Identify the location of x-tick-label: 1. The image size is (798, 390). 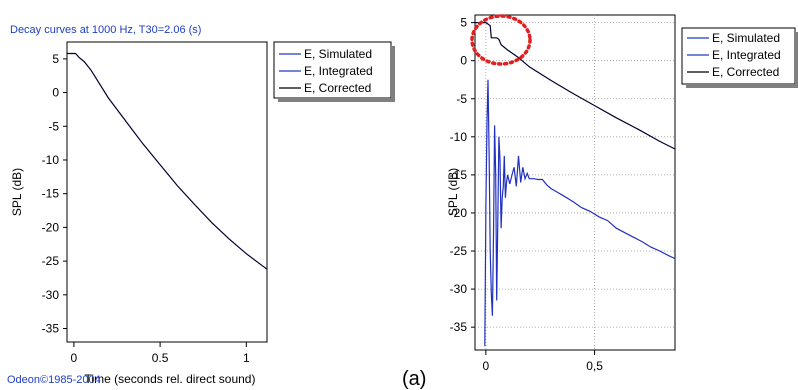
(246, 358).